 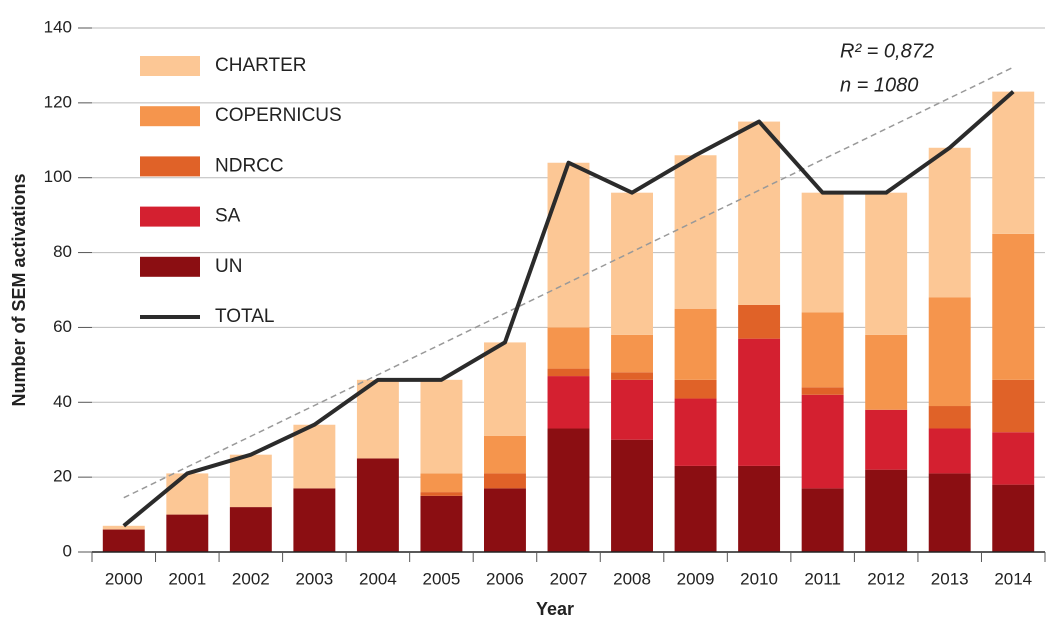 What do you see at coordinates (1013, 578) in the screenshot?
I see `x-tick-label: 2014` at bounding box center [1013, 578].